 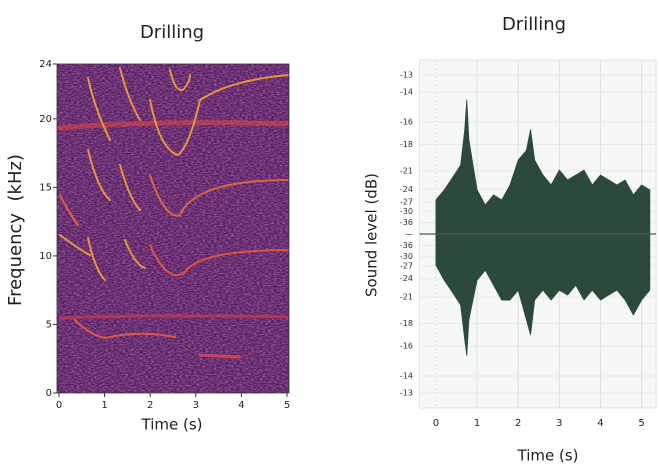 What do you see at coordinates (372, 235) in the screenshot?
I see `y-axis-label: Sound level (dB)` at bounding box center [372, 235].